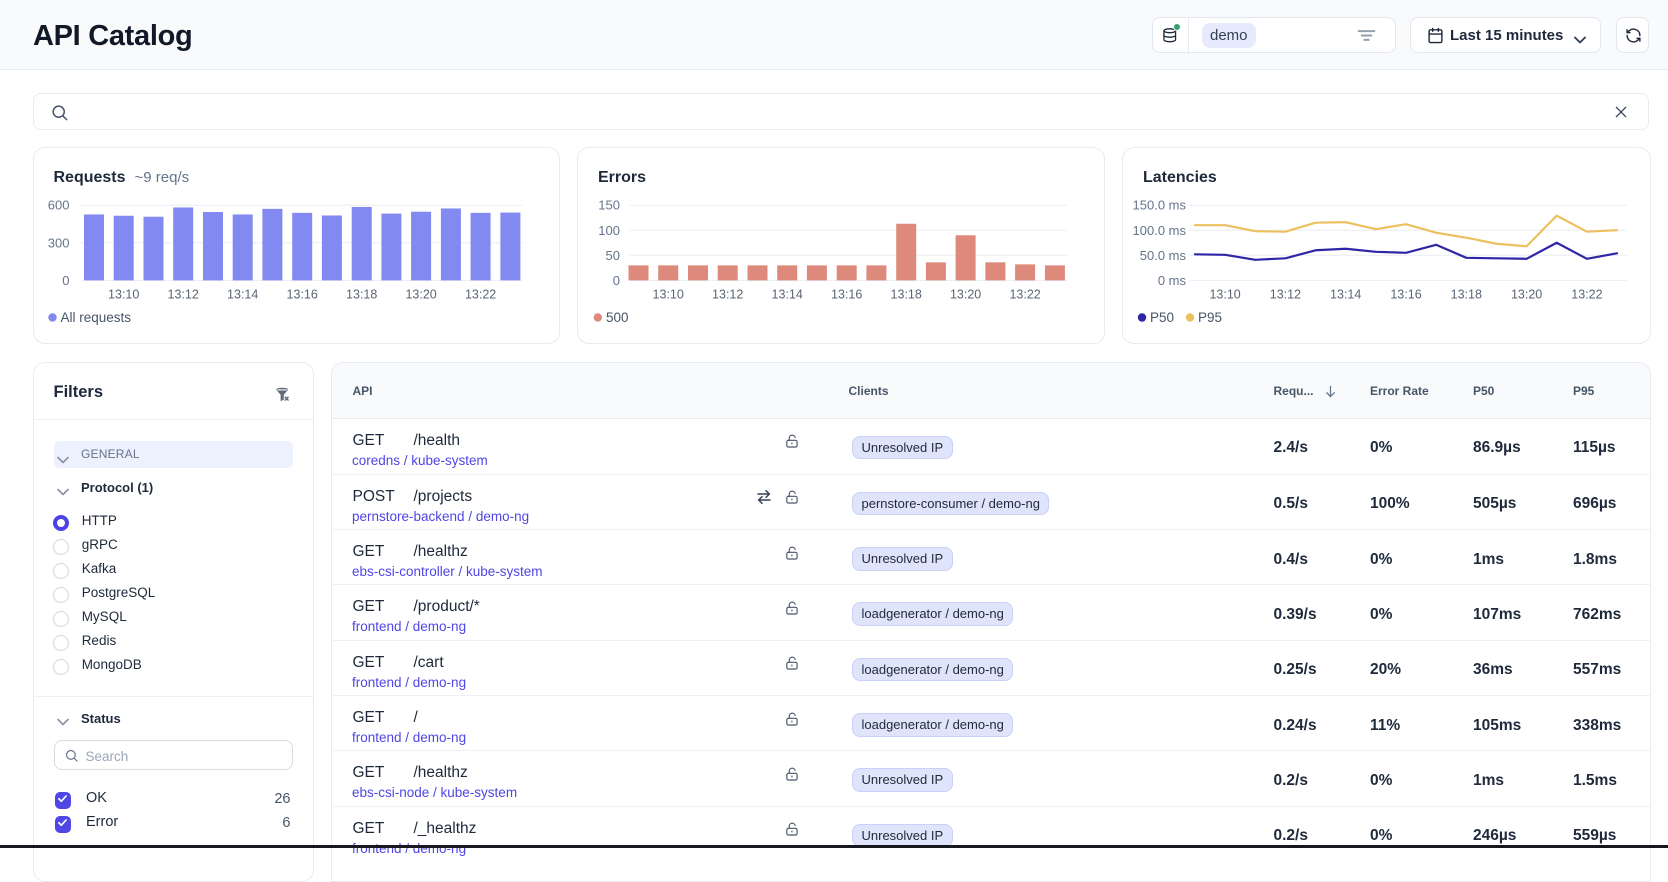 This screenshot has width=1668, height=882. What do you see at coordinates (1162, 317) in the screenshot?
I see `svg-text: P50` at bounding box center [1162, 317].